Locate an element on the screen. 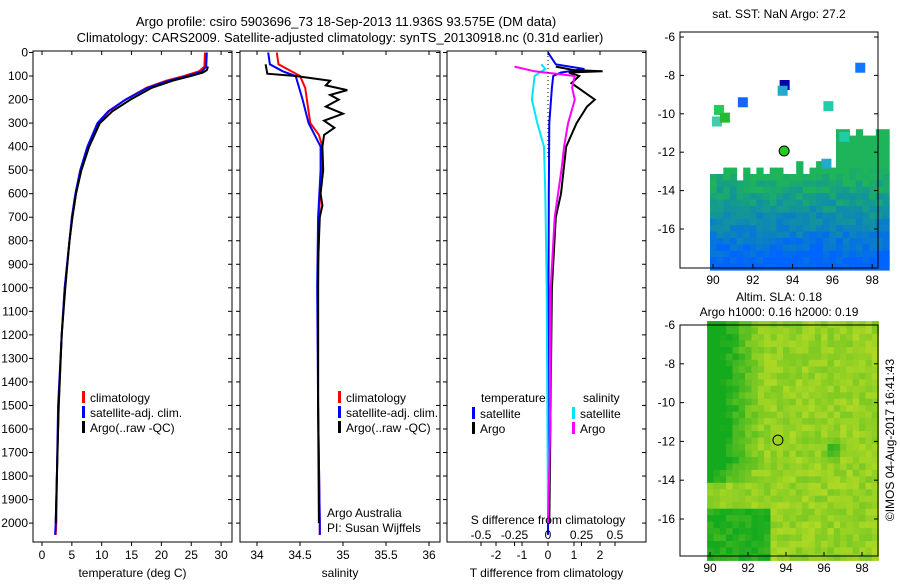 The image size is (900, 585). depth-tick-label: 1200 is located at coordinates (14, 335).